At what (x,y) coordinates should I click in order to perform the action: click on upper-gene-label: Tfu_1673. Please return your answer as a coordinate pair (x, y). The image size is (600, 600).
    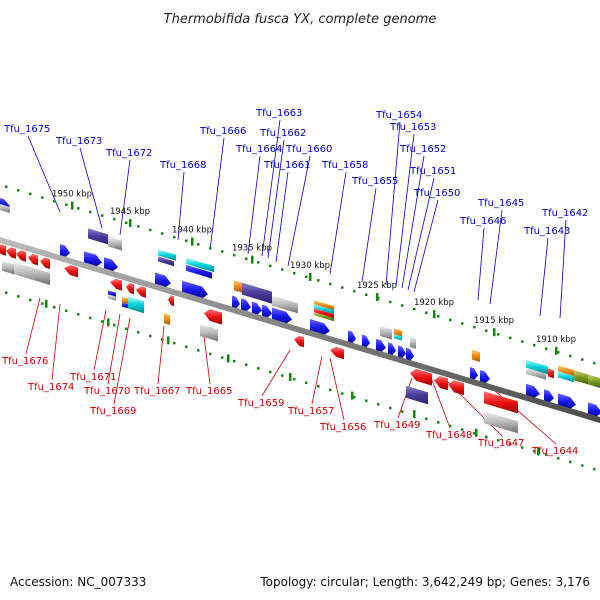
    Looking at the image, I should click on (78, 141).